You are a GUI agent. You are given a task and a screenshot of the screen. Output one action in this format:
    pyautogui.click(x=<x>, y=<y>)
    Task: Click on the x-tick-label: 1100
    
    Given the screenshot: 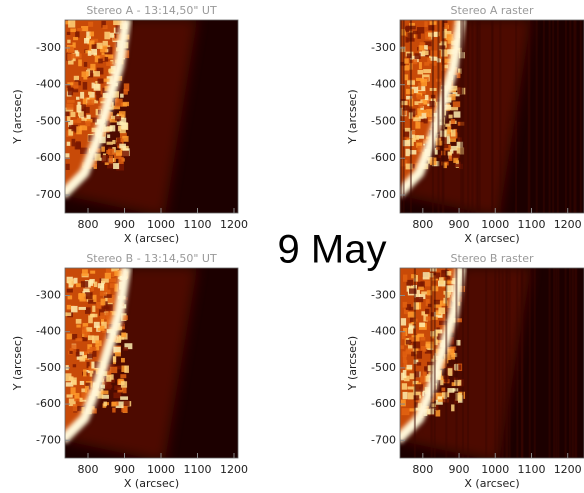 What is the action you would take?
    pyautogui.click(x=531, y=469)
    